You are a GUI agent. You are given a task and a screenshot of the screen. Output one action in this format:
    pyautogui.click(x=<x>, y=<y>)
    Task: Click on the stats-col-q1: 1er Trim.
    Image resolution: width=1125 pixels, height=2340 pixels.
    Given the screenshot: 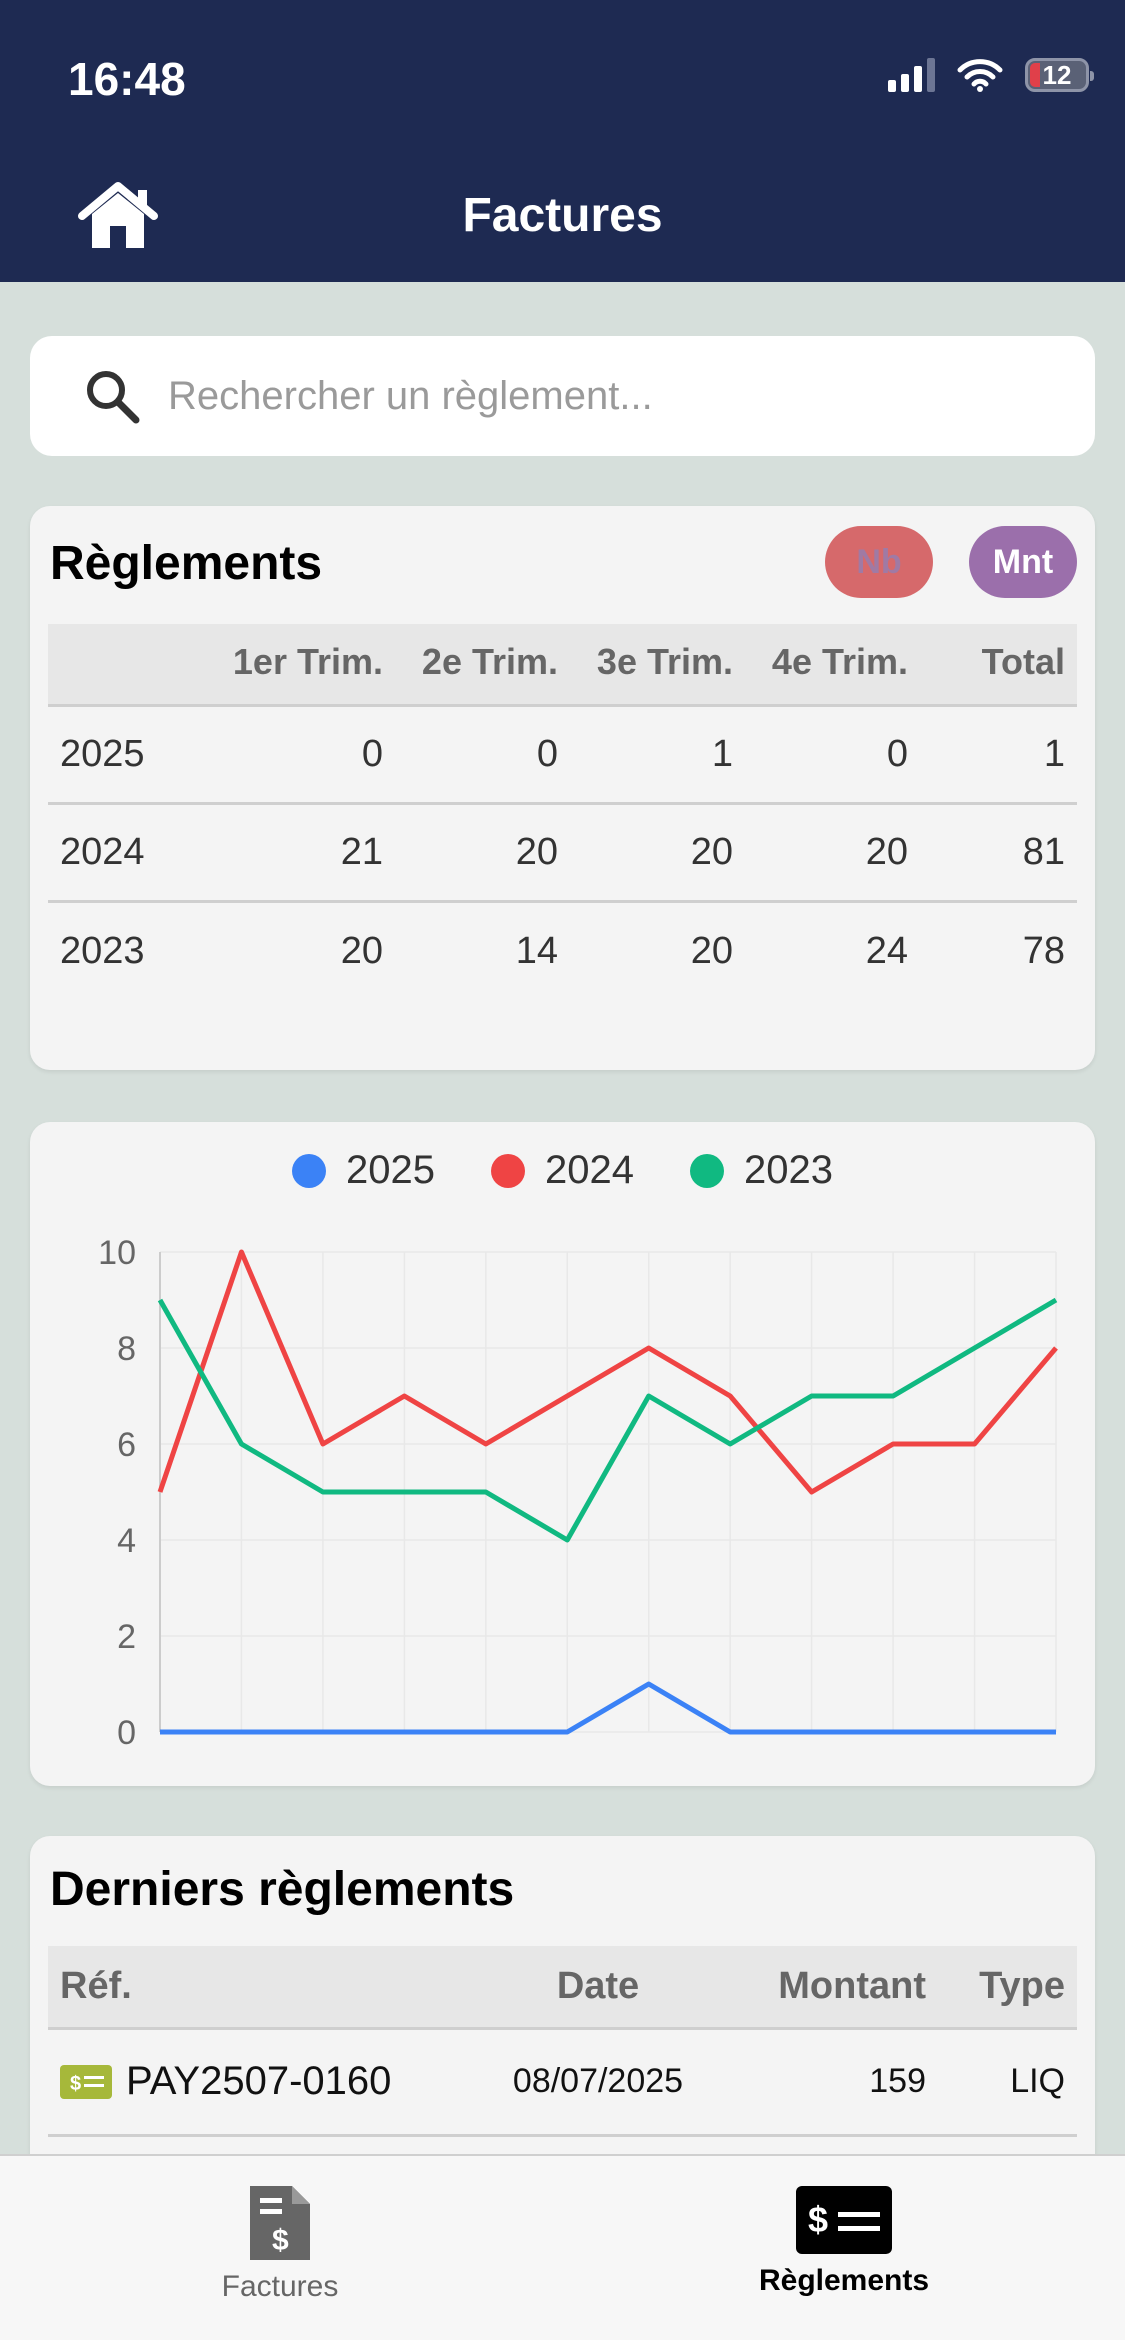 What is the action you would take?
    pyautogui.click(x=307, y=665)
    